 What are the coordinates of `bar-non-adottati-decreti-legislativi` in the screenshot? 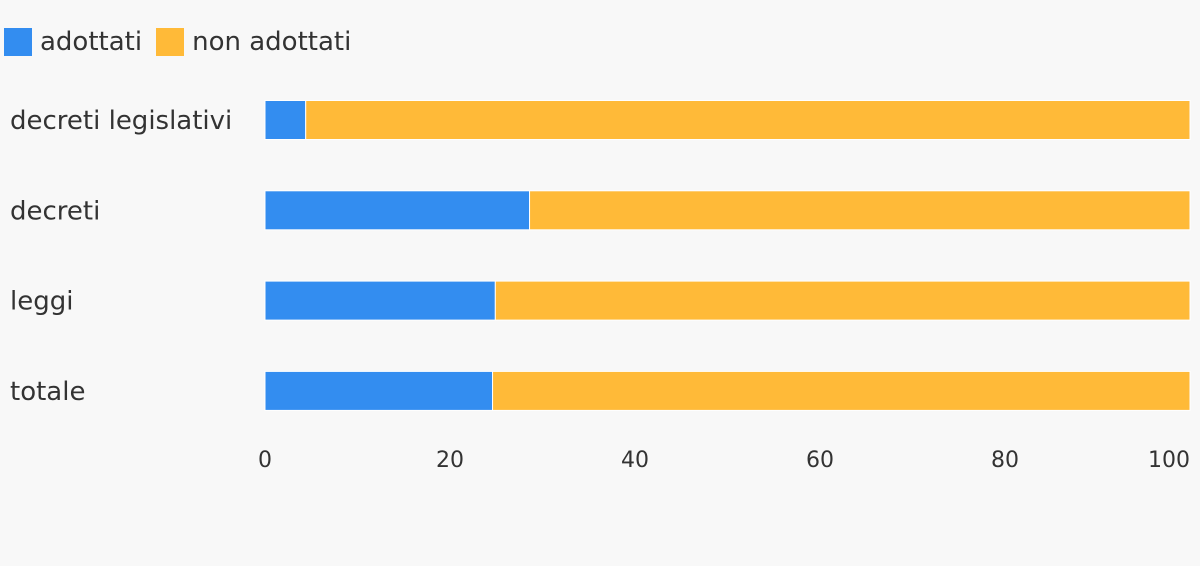 It's located at (748, 120).